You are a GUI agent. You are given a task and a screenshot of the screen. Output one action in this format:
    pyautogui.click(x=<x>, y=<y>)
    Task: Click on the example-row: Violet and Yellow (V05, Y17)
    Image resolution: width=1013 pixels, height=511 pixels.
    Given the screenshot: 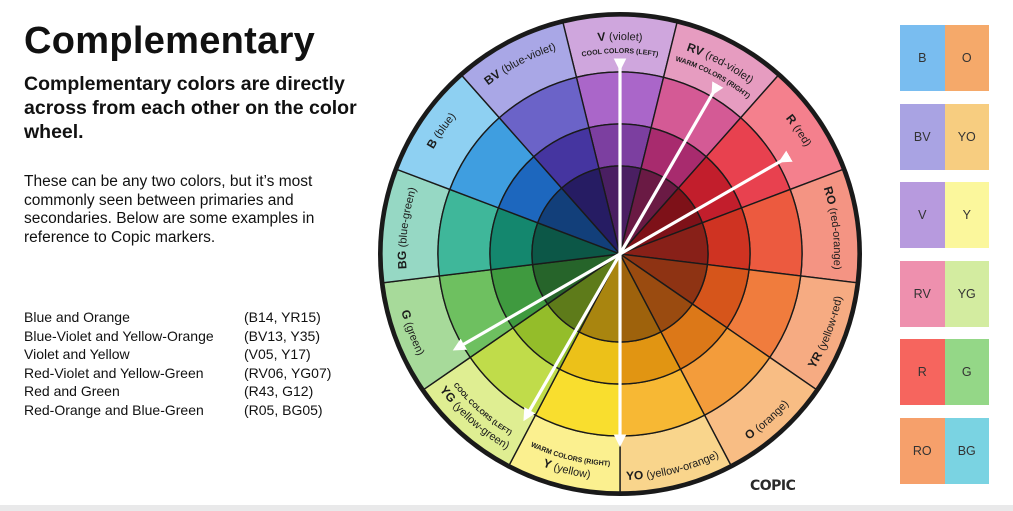 What is the action you would take?
    pyautogui.click(x=189, y=354)
    